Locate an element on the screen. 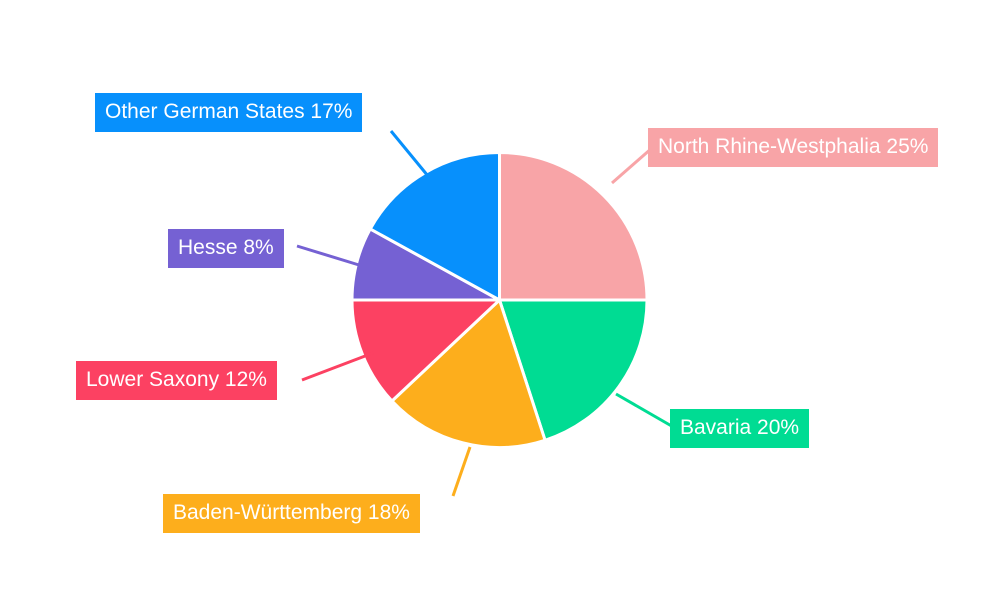 The image size is (1000, 600). pie-label-other-german-states: Other German States 17% is located at coordinates (229, 112).